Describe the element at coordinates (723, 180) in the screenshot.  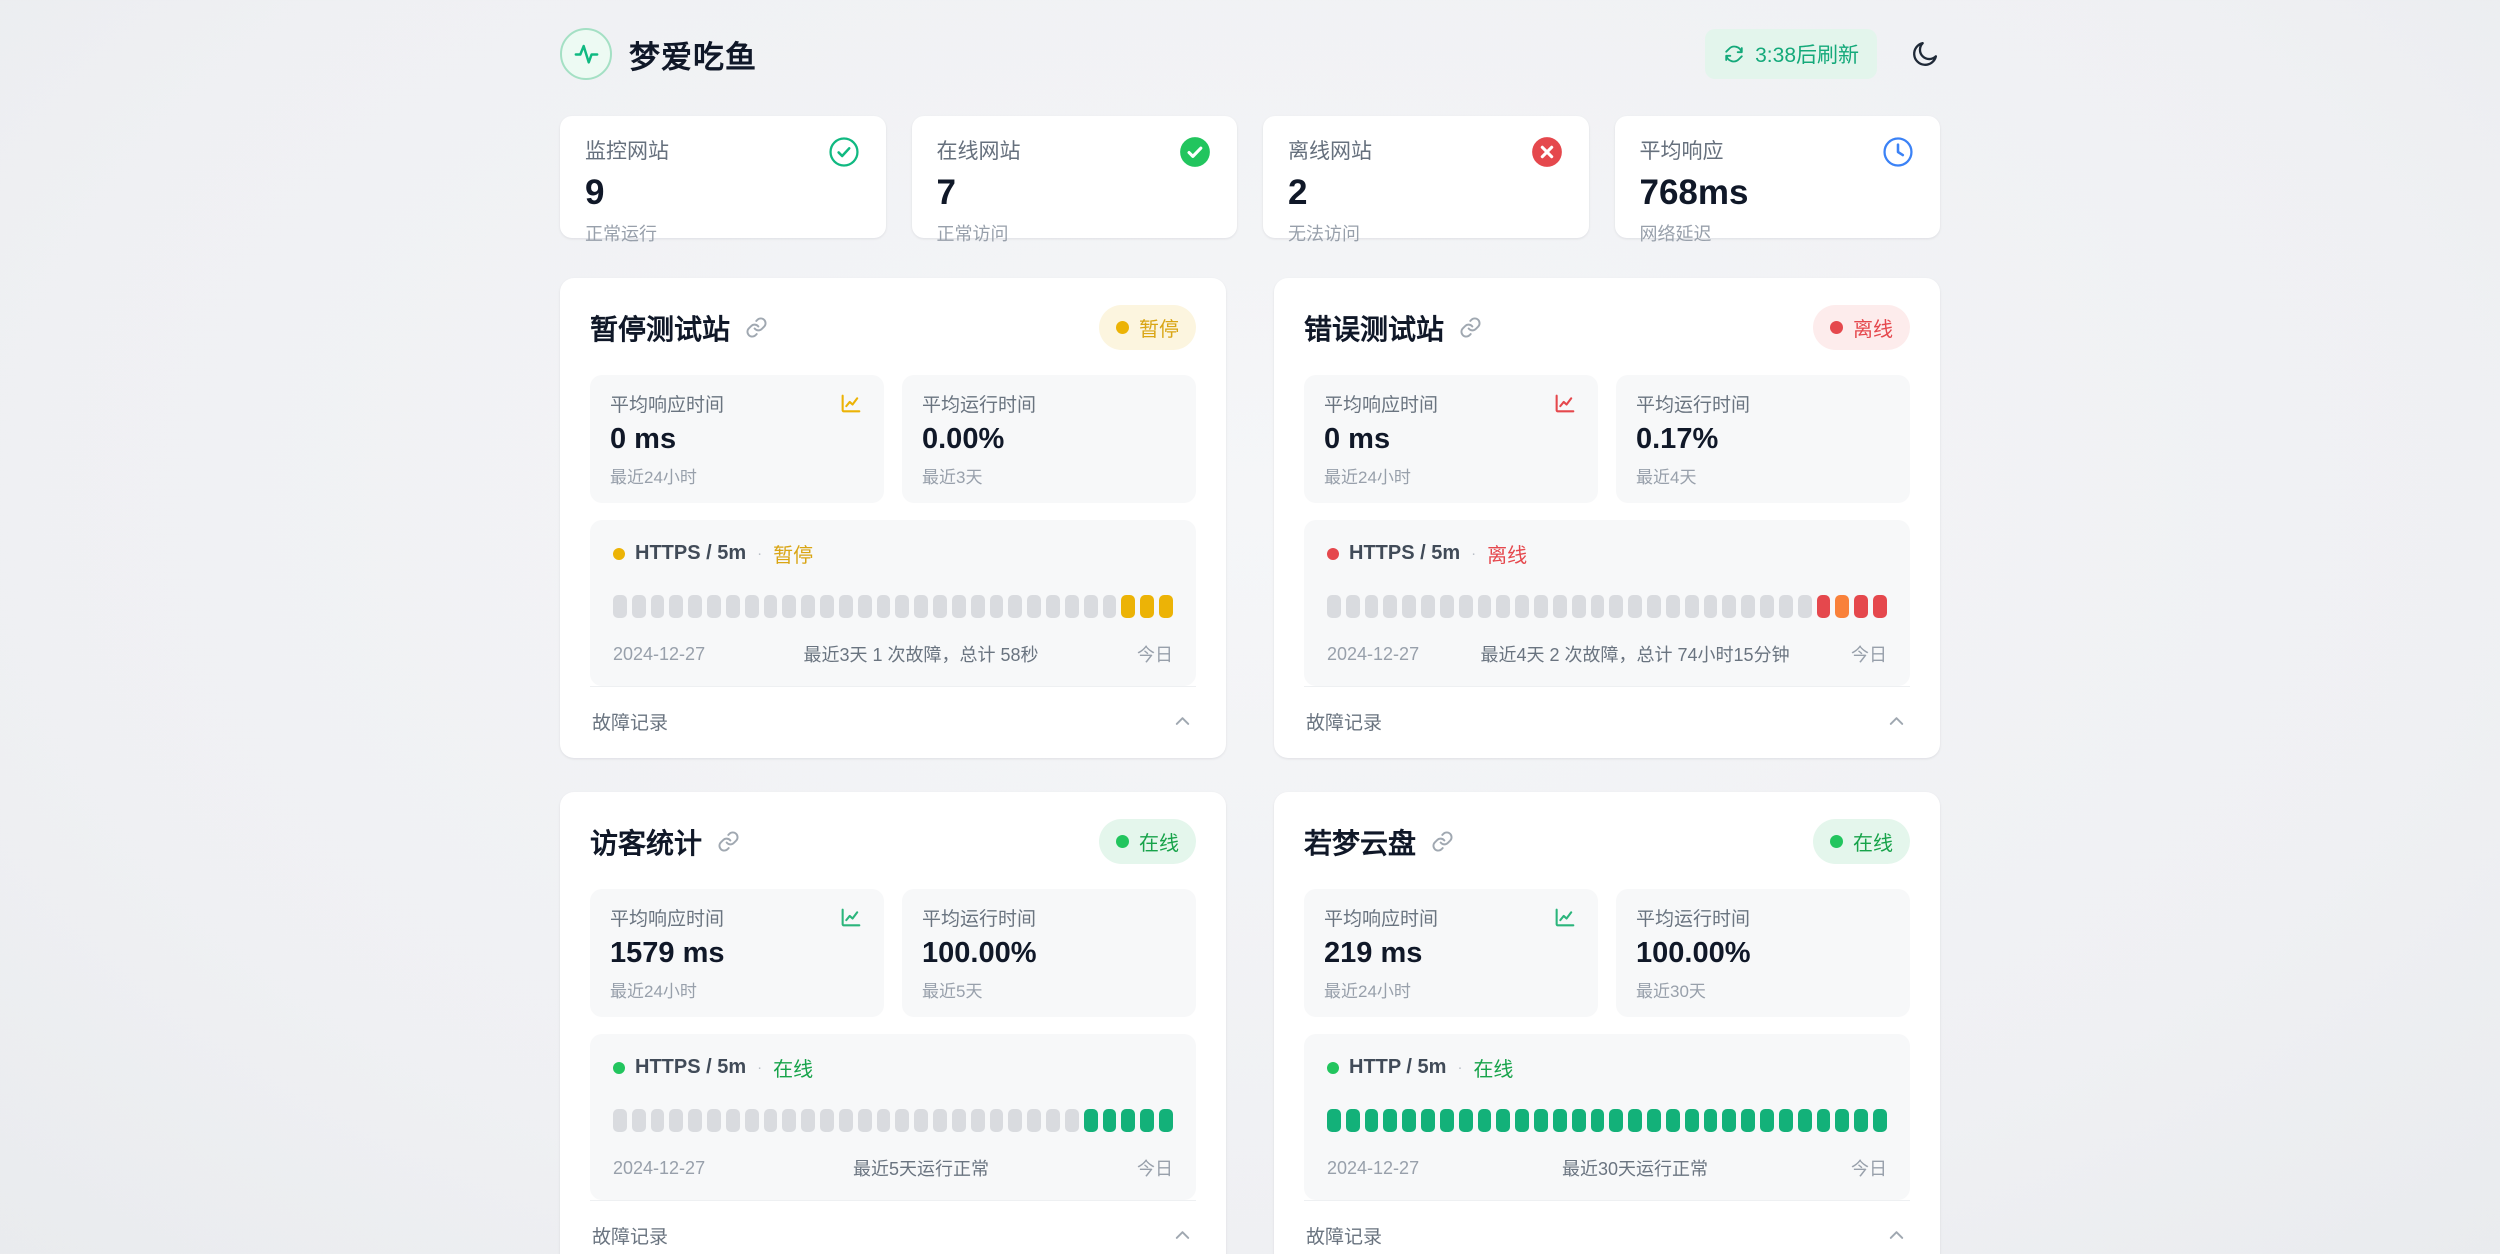
I see `stat-card: 监控网站 9 正常运行` at that location.